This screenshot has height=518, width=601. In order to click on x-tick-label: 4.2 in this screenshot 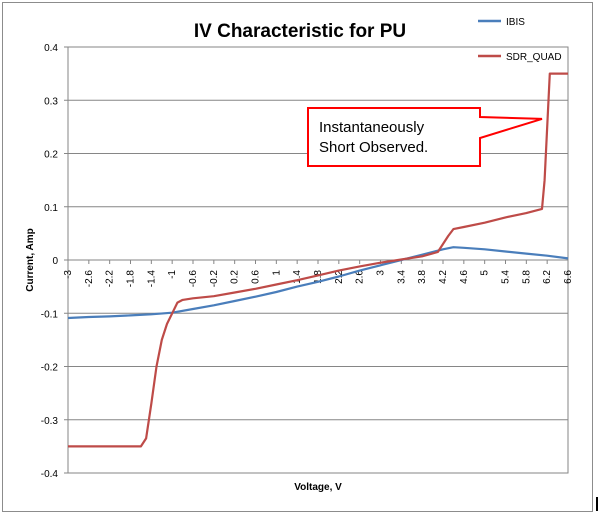, I will do `click(443, 277)`.